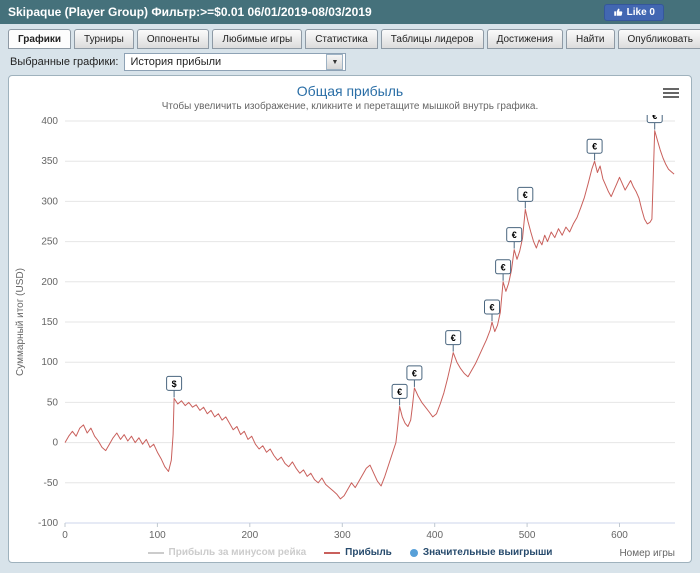 This screenshot has width=700, height=573. What do you see at coordinates (647, 553) in the screenshot?
I see `x-axis-label: Номер игры` at bounding box center [647, 553].